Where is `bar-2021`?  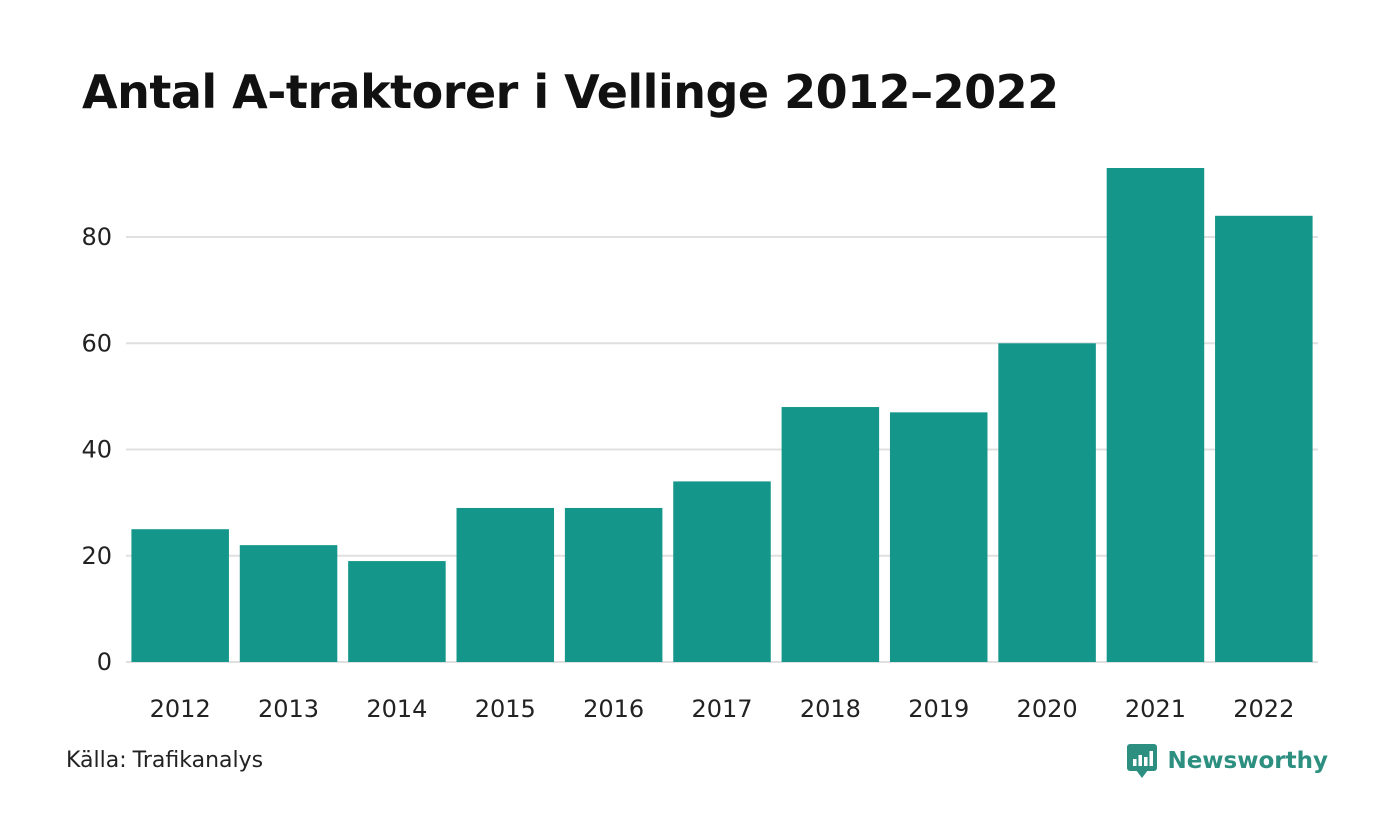 bar-2021 is located at coordinates (1155, 415).